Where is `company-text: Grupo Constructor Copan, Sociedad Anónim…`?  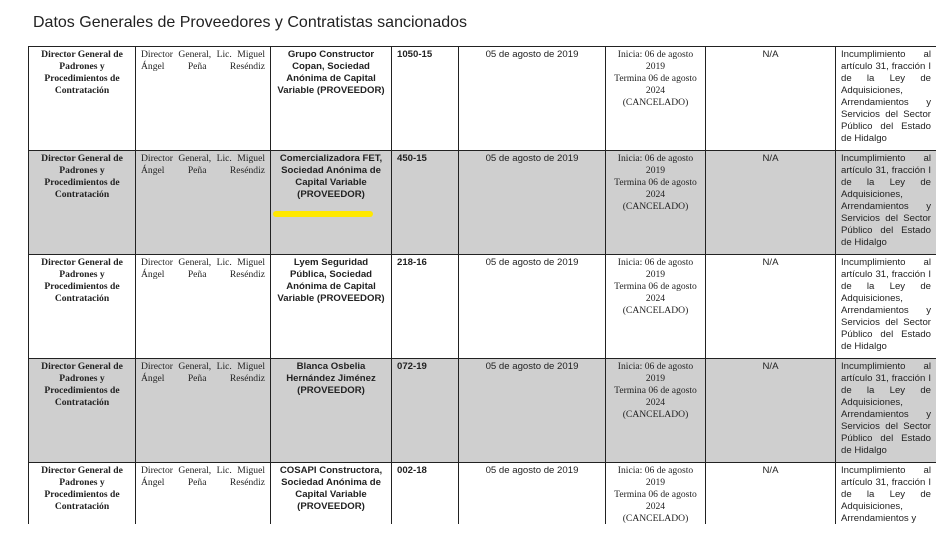 company-text: Grupo Constructor Copan, Sociedad Anónim… is located at coordinates (331, 72).